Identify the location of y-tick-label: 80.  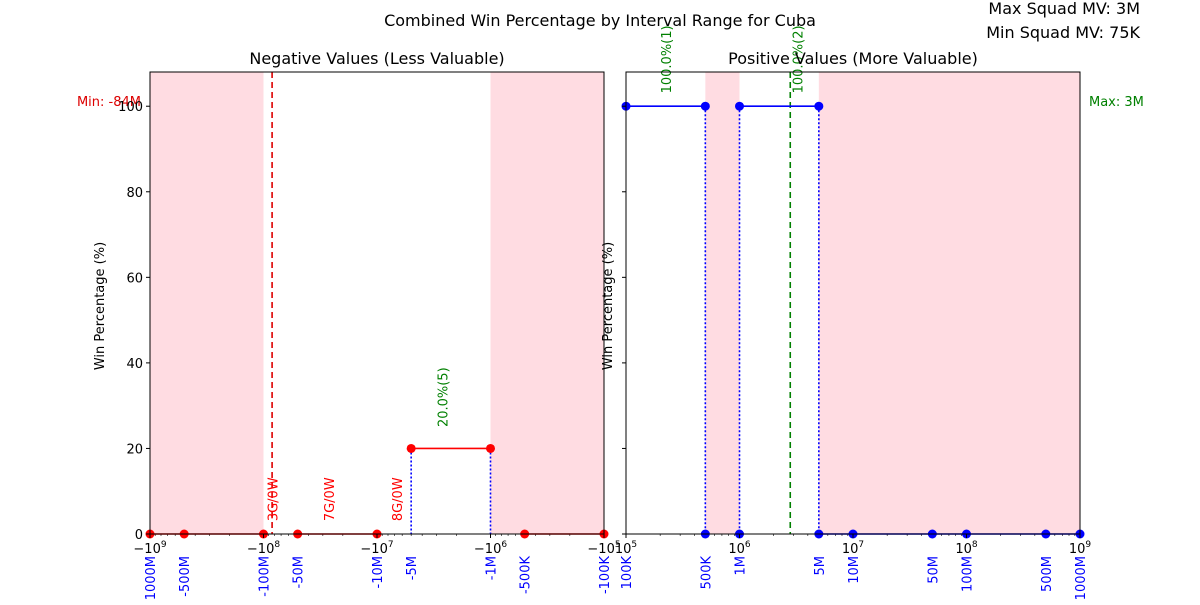
(134, 193).